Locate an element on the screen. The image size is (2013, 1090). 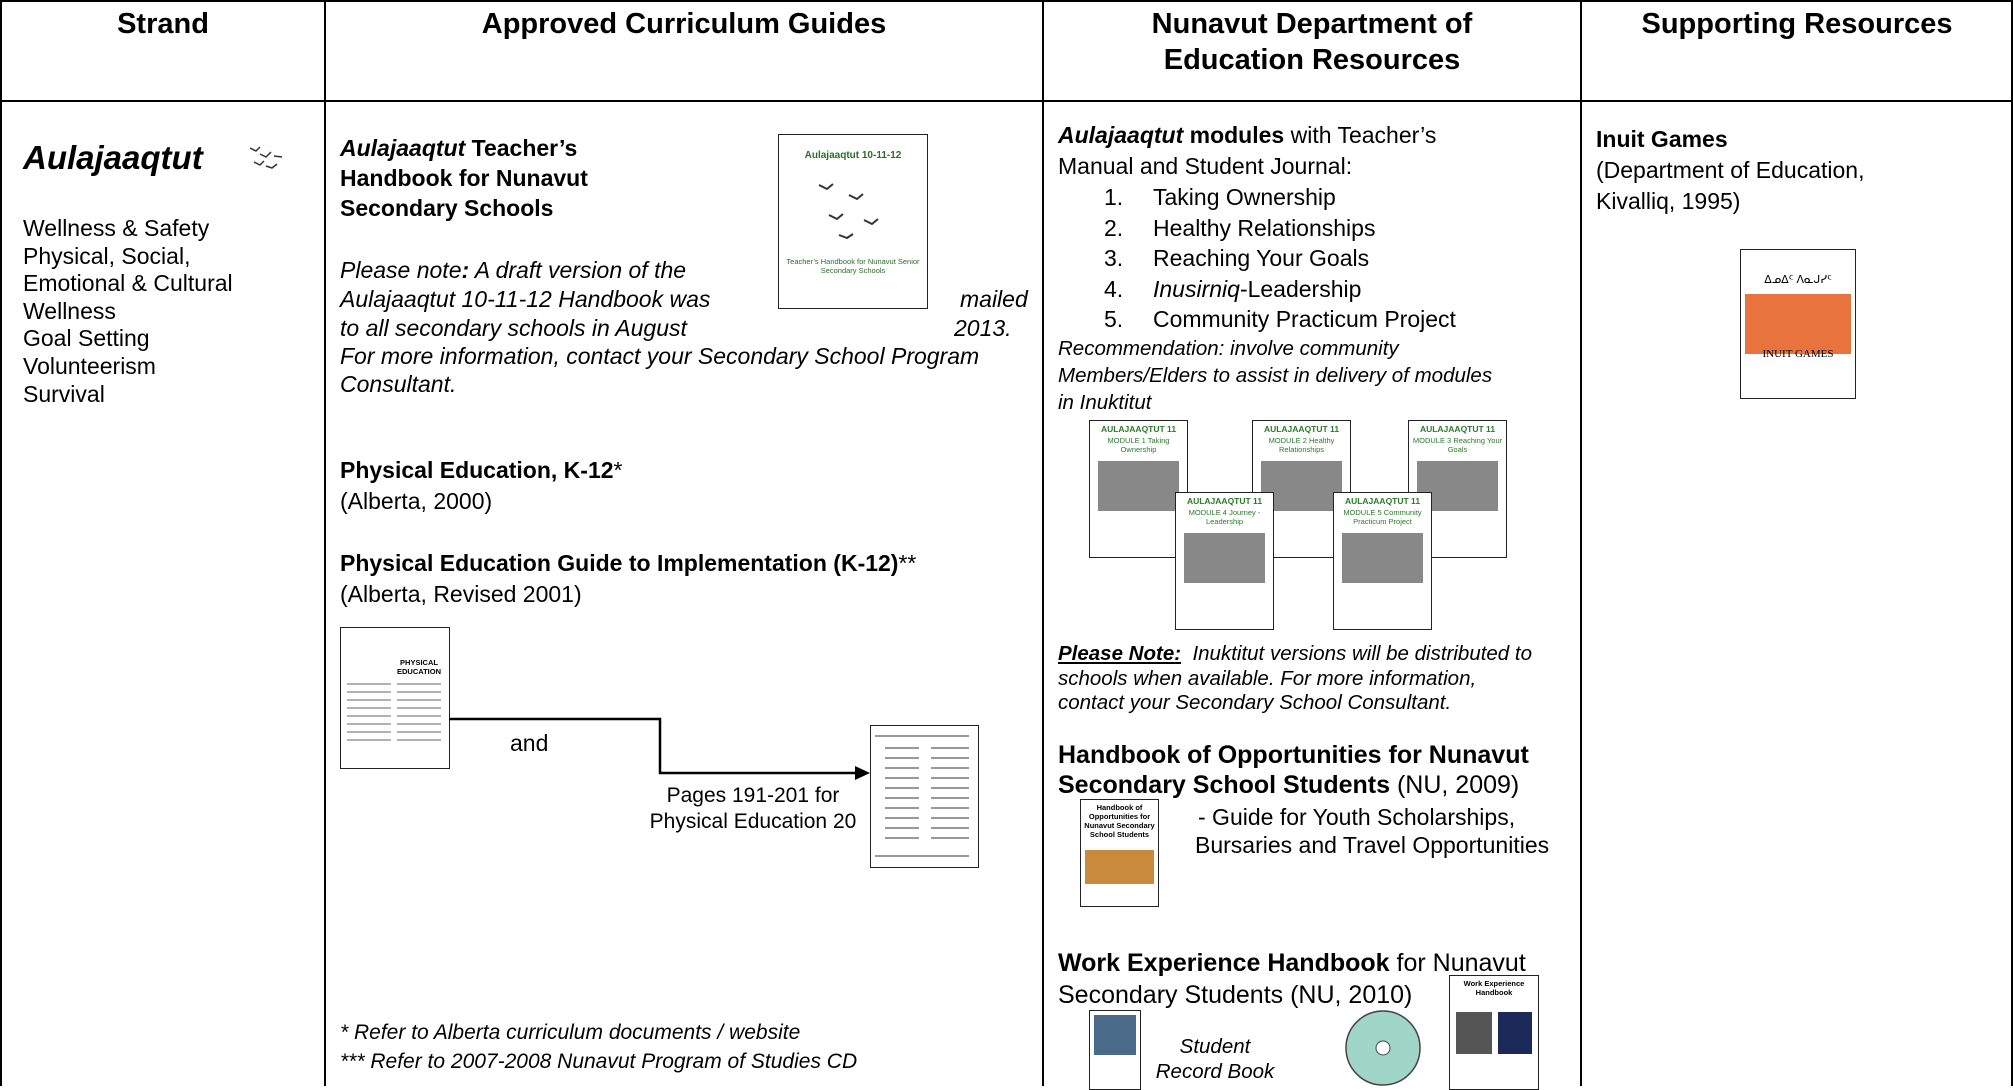
inuktitut-label: Please Note: is located at coordinates (1119, 653).